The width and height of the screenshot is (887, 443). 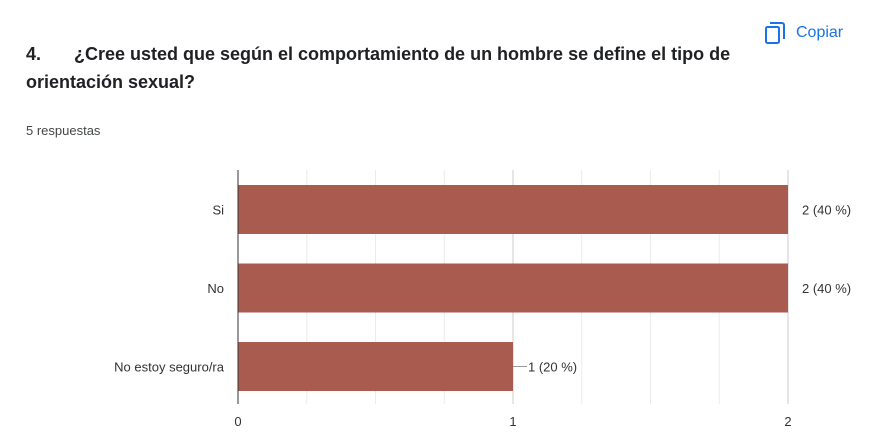 I want to click on x-tick-label: 2, so click(x=787, y=421).